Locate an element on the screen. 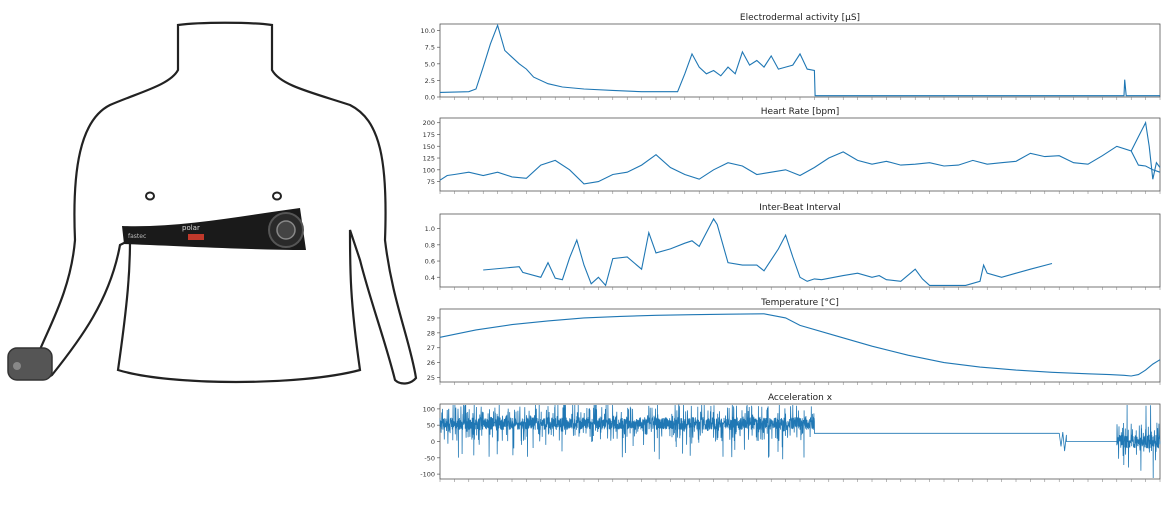 This screenshot has height=505, width=1169. chart-panel-3: Inter-Beat Interval 0.4 0.6 0.8 1.0 is located at coordinates (793, 246).